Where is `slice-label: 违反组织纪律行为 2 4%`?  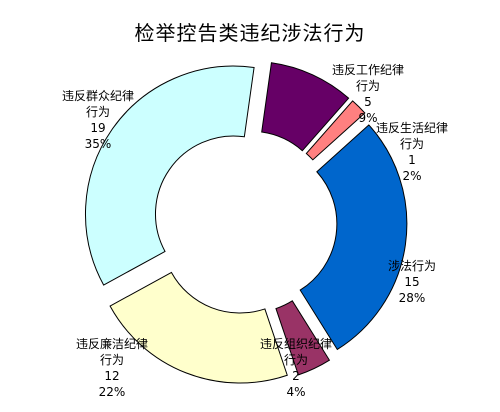
slice-label: 违反组织纪律行为 2 4% is located at coordinates (296, 368).